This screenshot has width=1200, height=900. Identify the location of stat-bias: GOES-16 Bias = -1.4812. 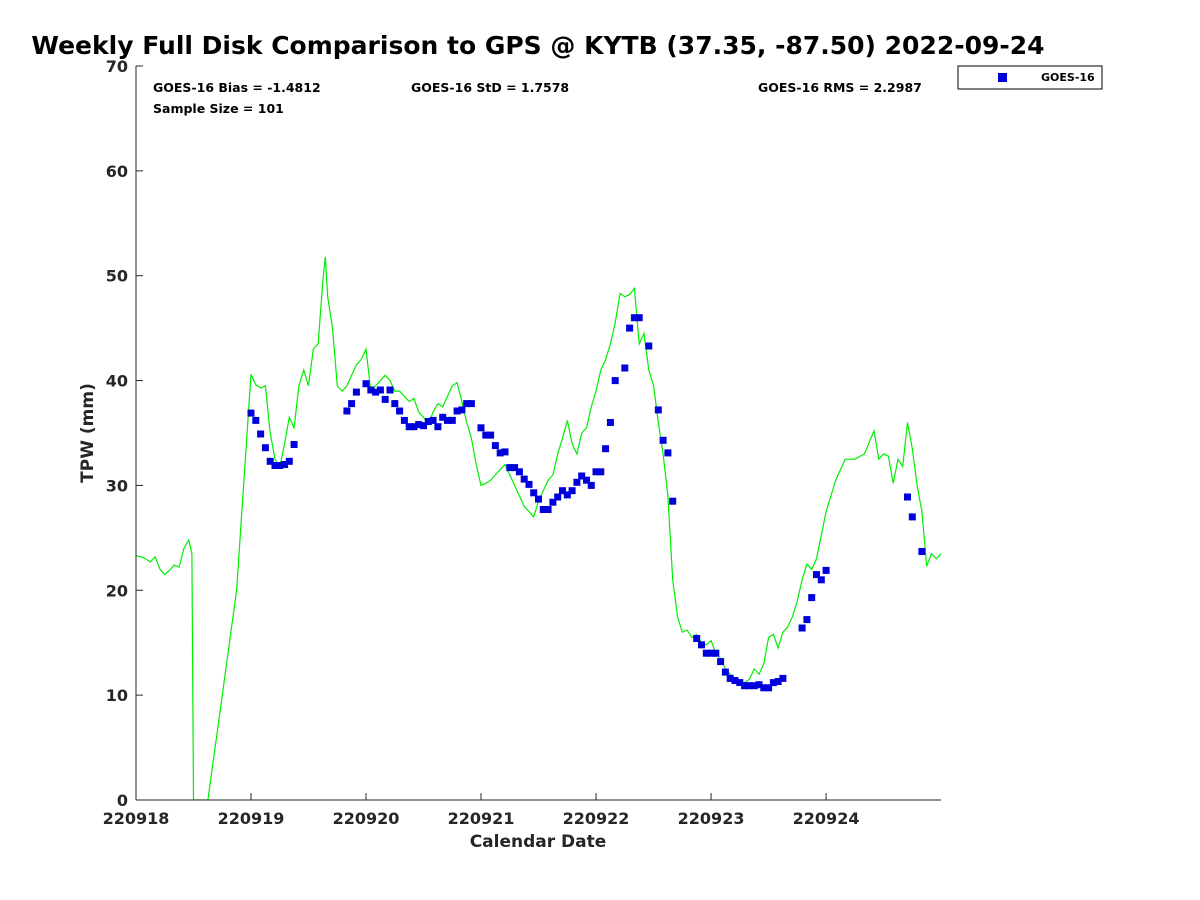
(237, 87).